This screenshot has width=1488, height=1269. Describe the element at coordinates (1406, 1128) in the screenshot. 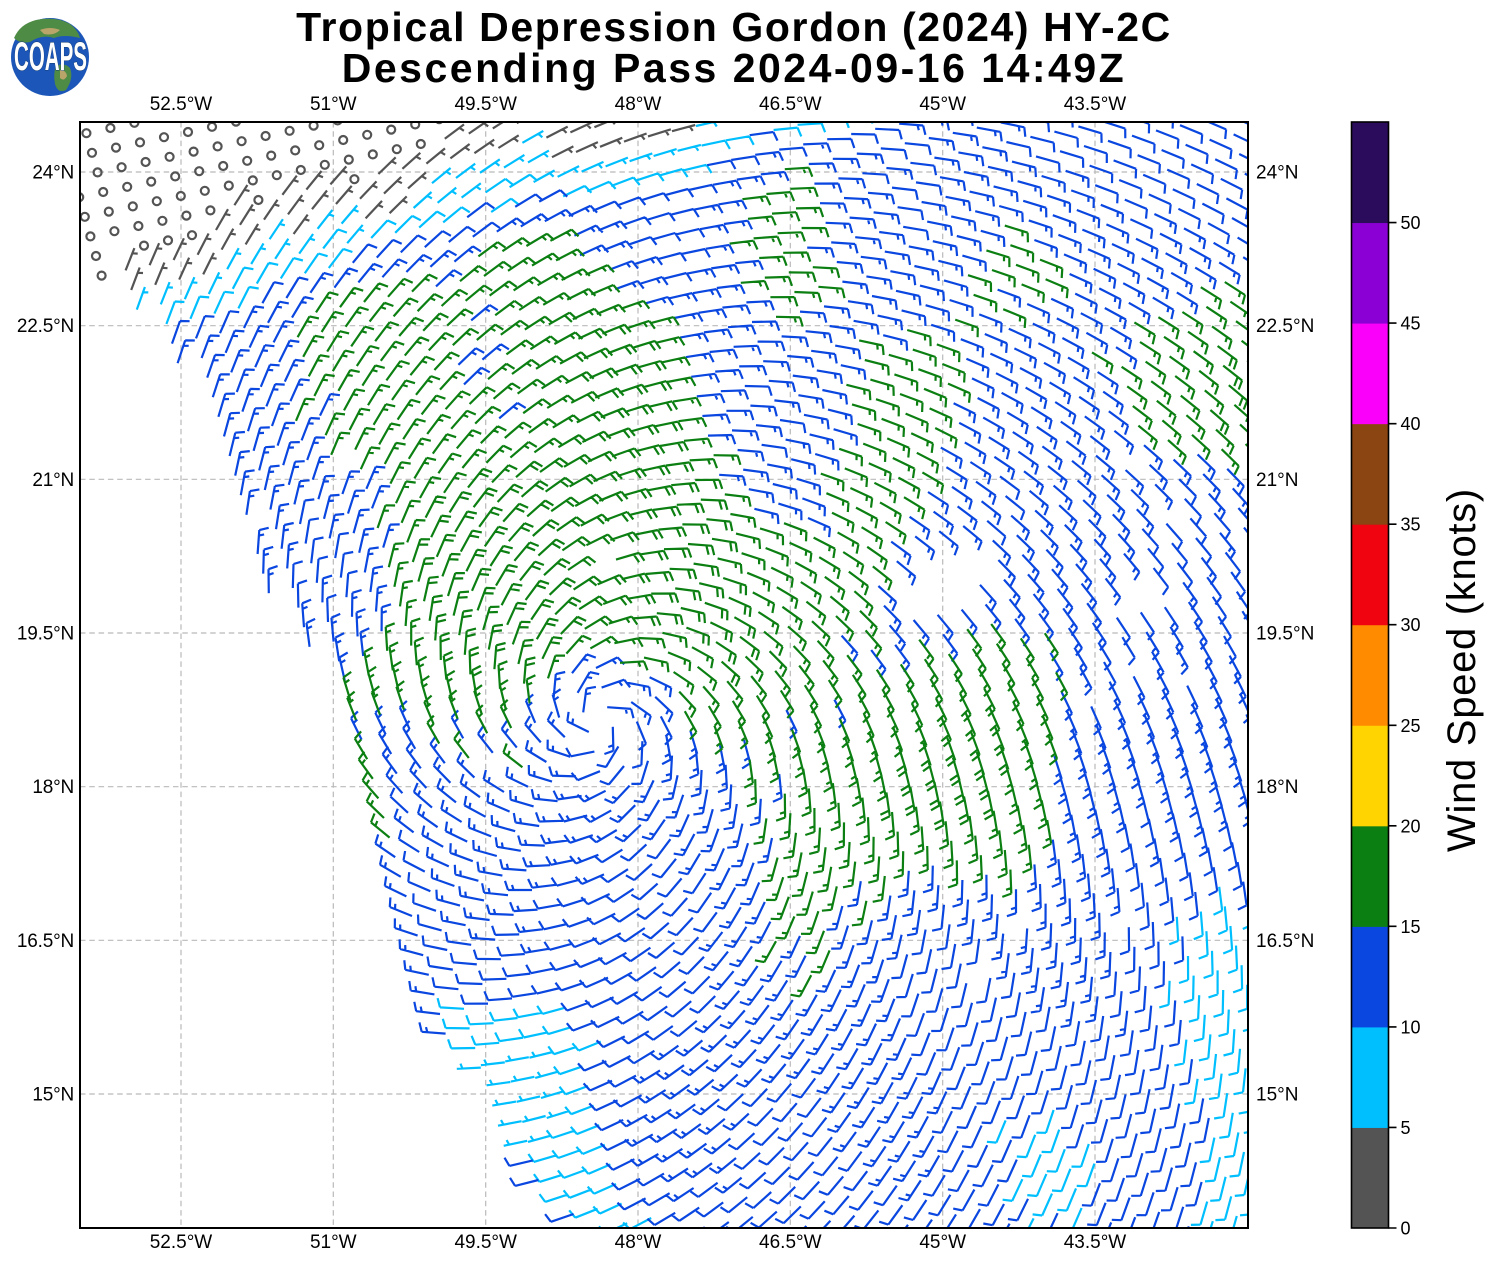

I see `svg-text: 5` at that location.